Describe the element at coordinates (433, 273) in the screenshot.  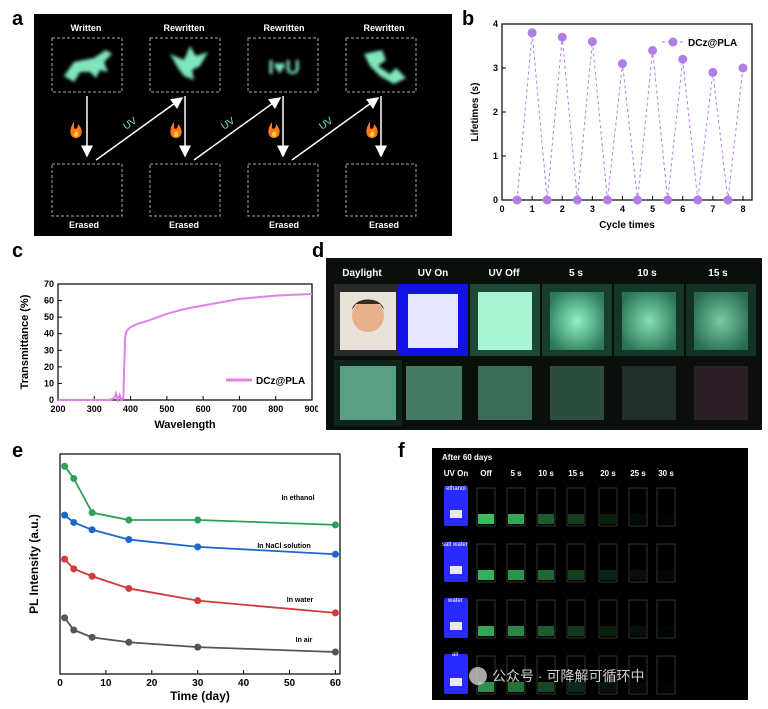
I see `d-col-label-uv-on: UV On` at that location.